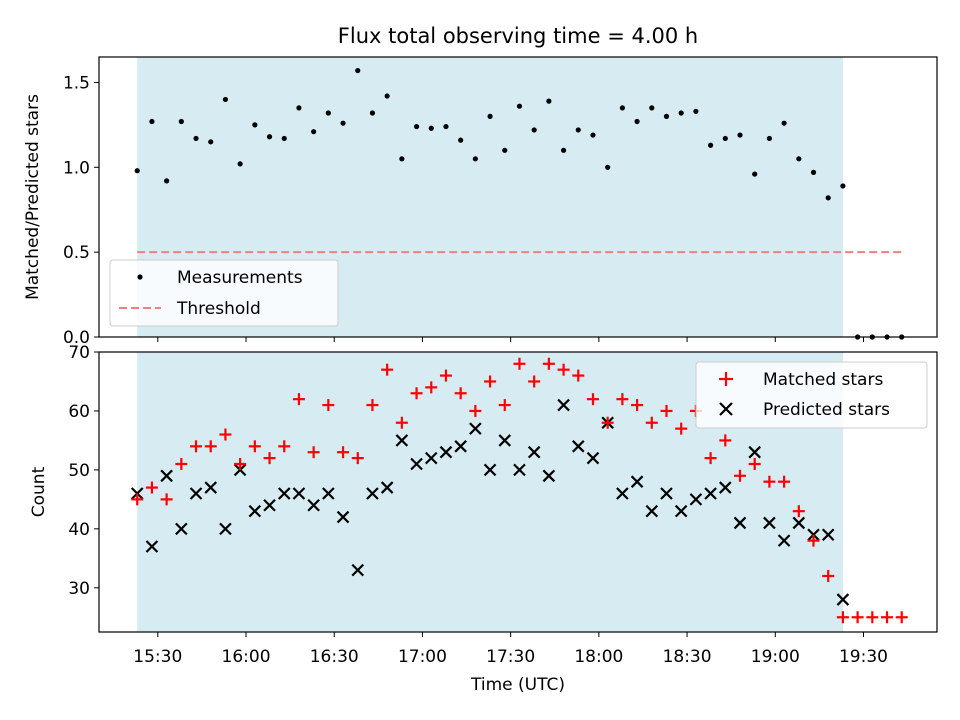  Describe the element at coordinates (823, 380) in the screenshot. I see `legend-label-matched: Matched stars` at that location.